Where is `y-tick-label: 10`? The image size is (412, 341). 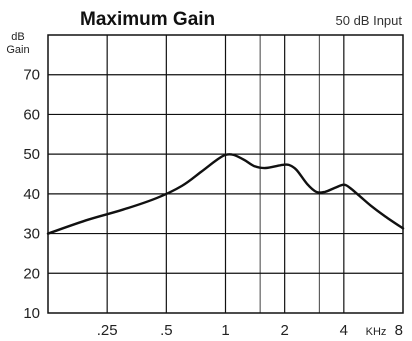
y-tick-label: 10 is located at coordinates (31, 313).